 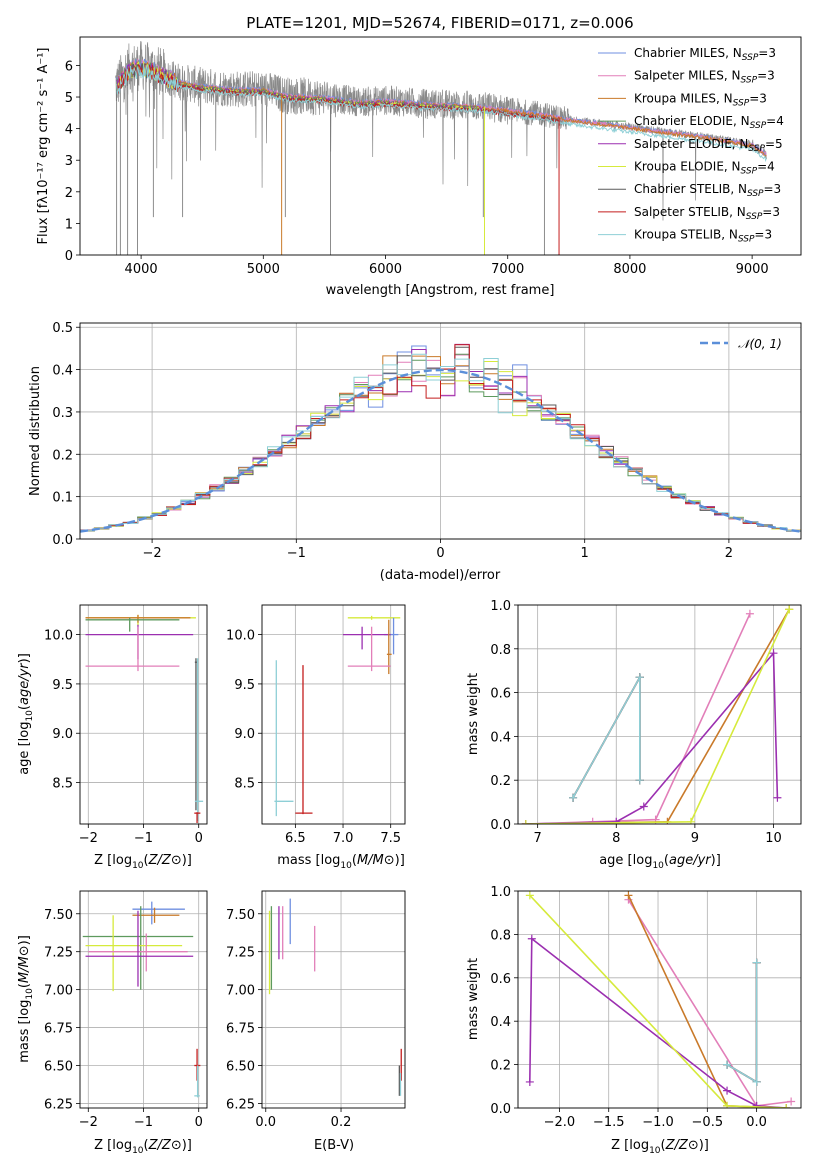 What do you see at coordinates (440, 575) in the screenshot?
I see `x-axis-label: (data-model)/error` at bounding box center [440, 575].